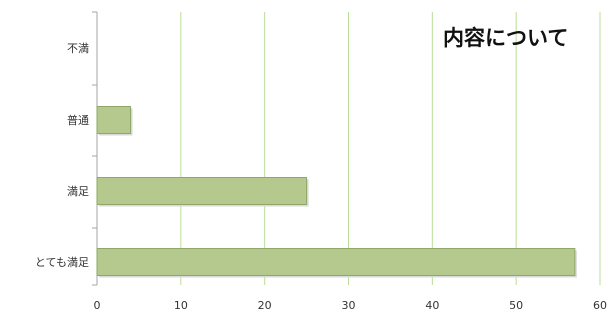 Image resolution: width=608 pixels, height=323 pixels. What do you see at coordinates (97, 305) in the screenshot?
I see `x-tick-label-0: 0` at bounding box center [97, 305].